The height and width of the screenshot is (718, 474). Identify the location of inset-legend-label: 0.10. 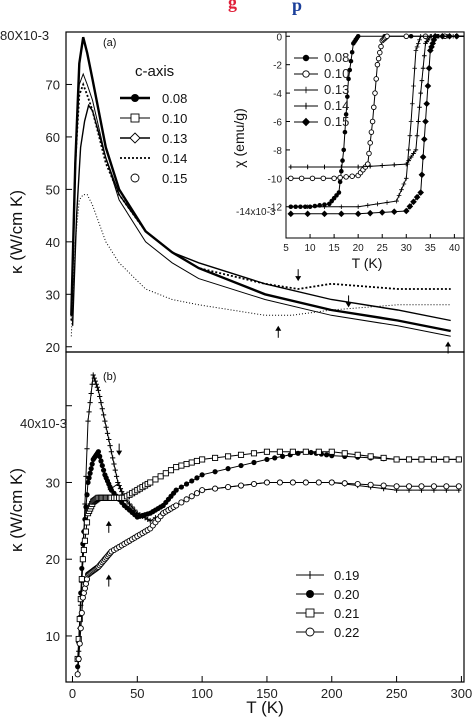
(336, 73).